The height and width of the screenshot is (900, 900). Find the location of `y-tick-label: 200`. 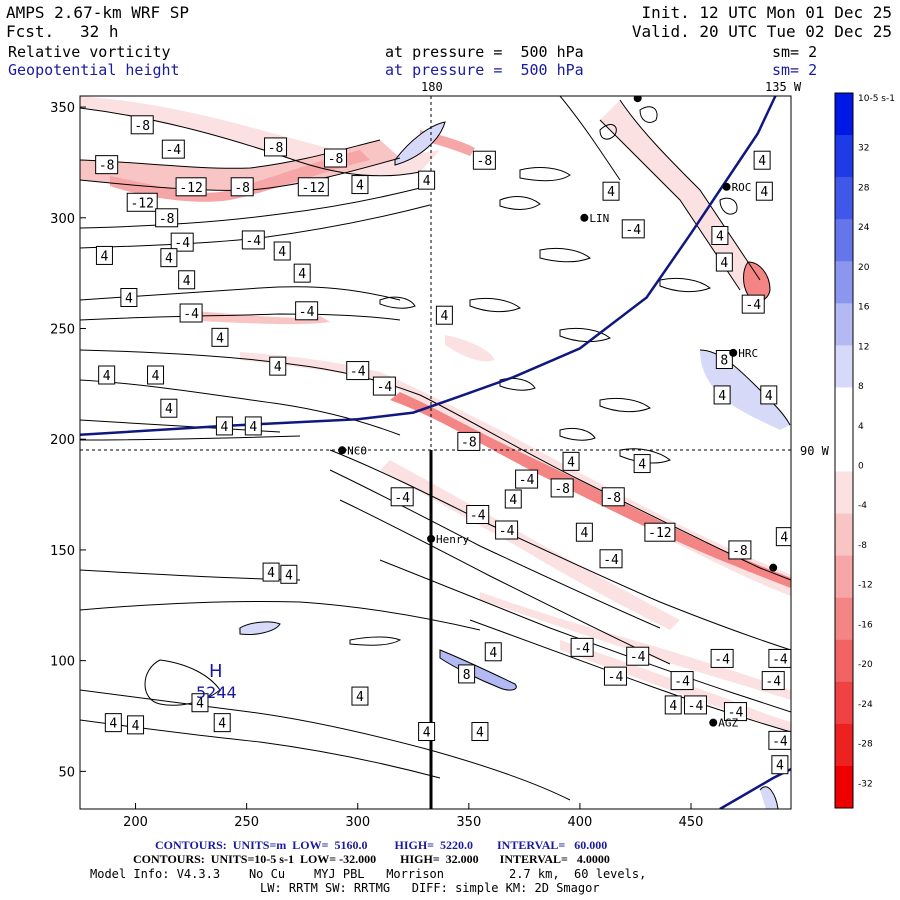

y-tick-label: 200 is located at coordinates (62, 440).